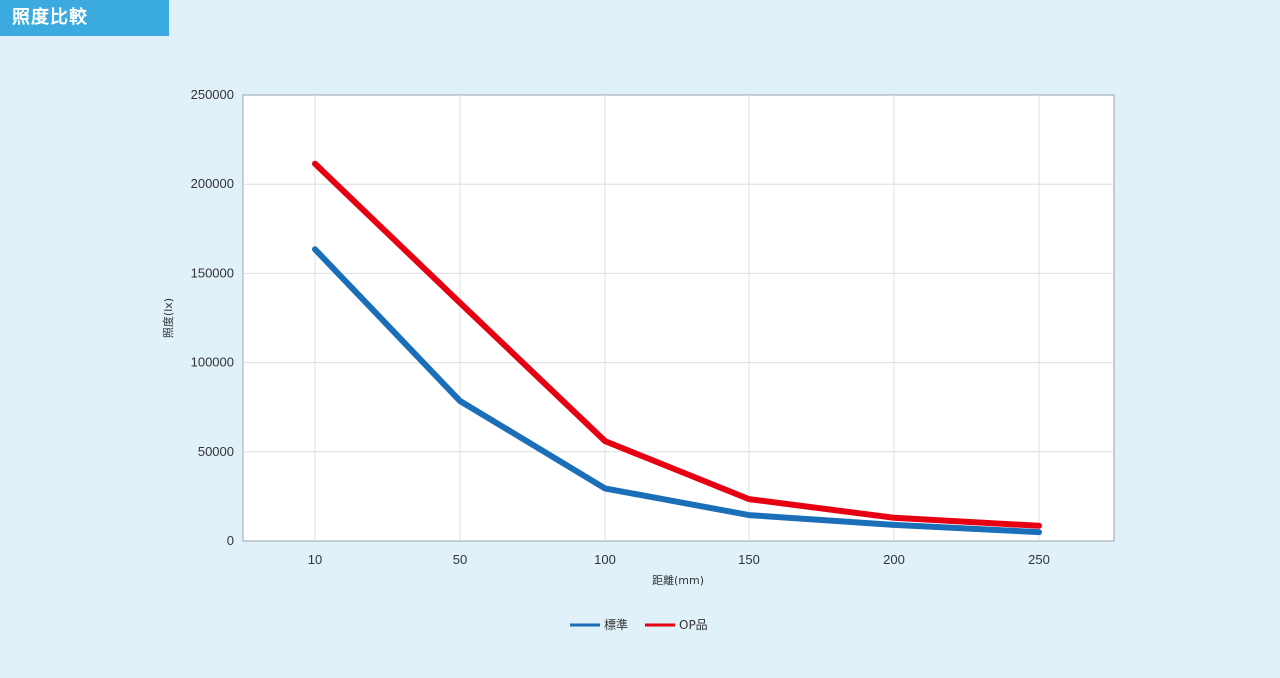 This screenshot has width=1280, height=678. Describe the element at coordinates (212, 317) in the screenshot. I see `y-tick-labels: 0 50000 100000 150000 200000 250000` at that location.